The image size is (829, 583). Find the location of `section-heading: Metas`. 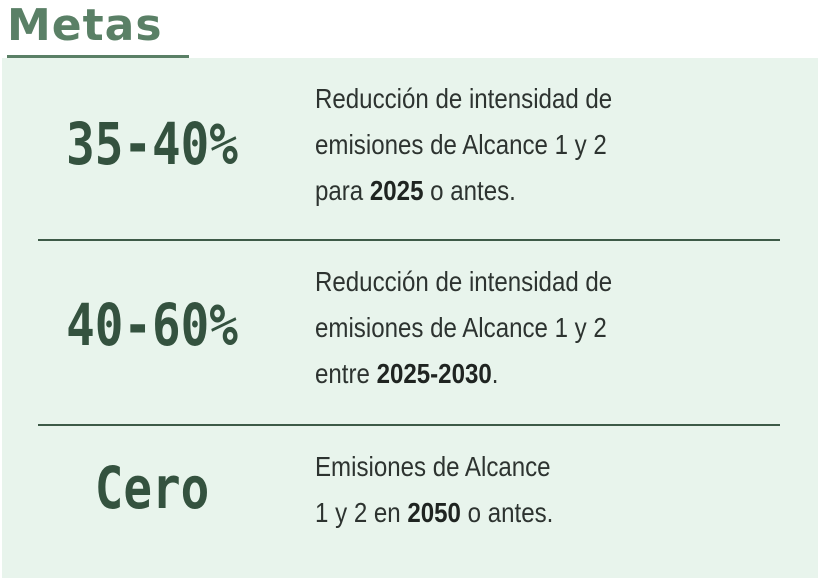

section-heading: Metas is located at coordinates (98, 30).